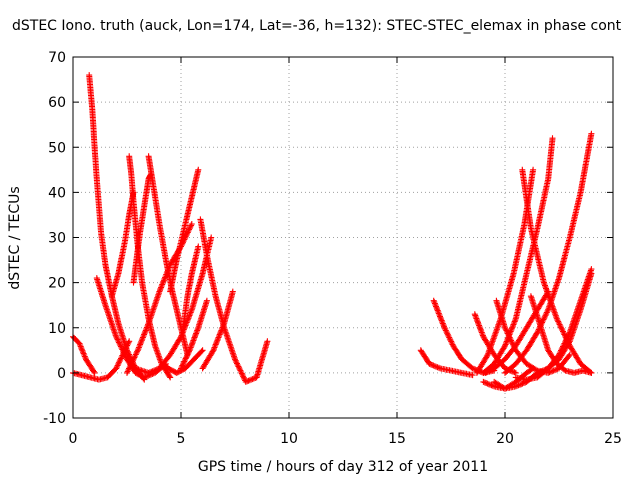  I want to click on x-tick-label: 10, so click(289, 439).